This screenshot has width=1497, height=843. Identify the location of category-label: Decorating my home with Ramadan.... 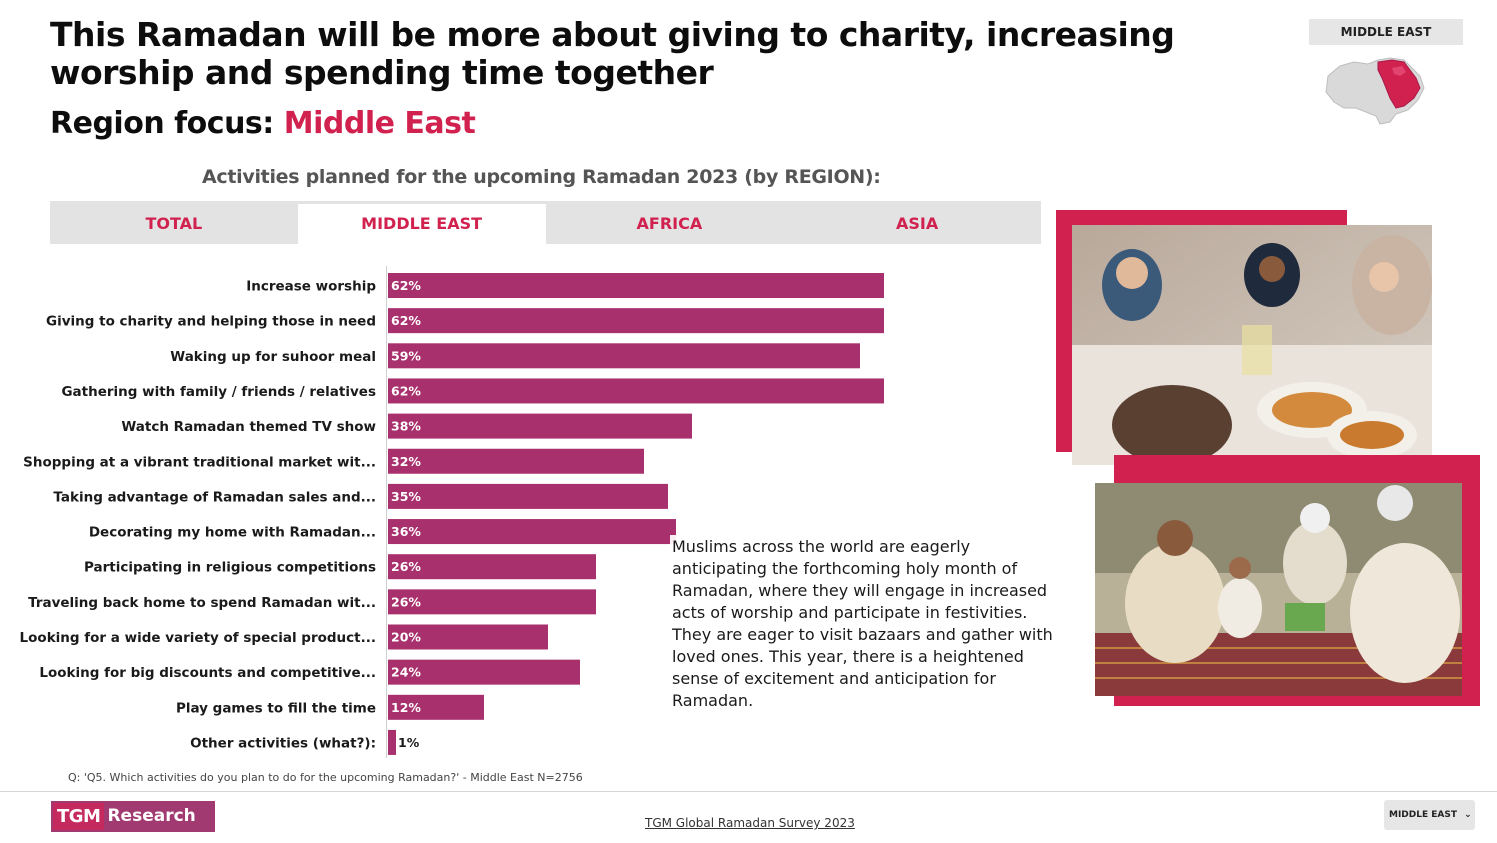
(232, 533).